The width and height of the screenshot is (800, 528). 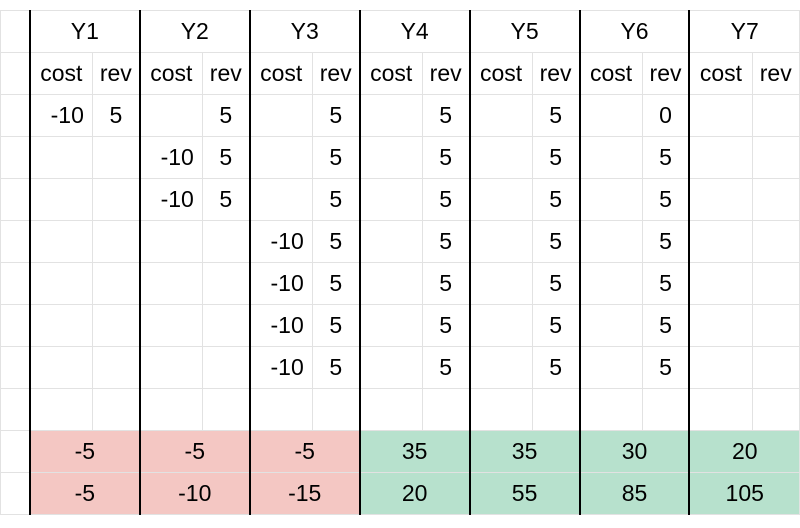 I want to click on cumulative-cell: -15, so click(x=304, y=493).